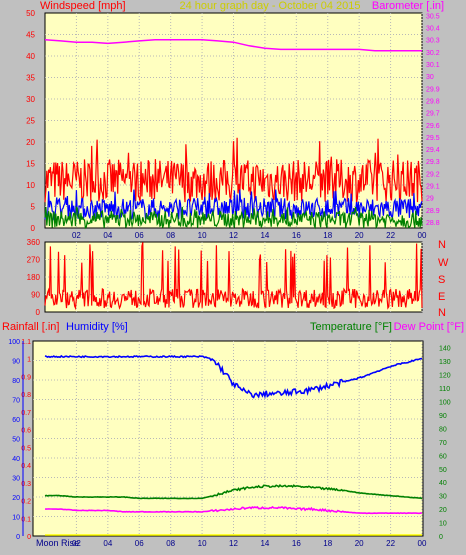  Describe the element at coordinates (34, 277) in the screenshot. I see `direction-tick-label: 180` at that location.